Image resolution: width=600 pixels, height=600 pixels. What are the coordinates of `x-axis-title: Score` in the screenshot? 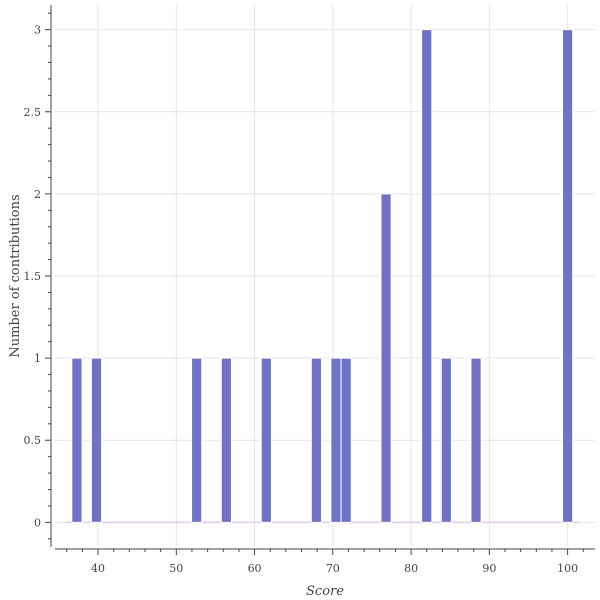 It's located at (325, 591).